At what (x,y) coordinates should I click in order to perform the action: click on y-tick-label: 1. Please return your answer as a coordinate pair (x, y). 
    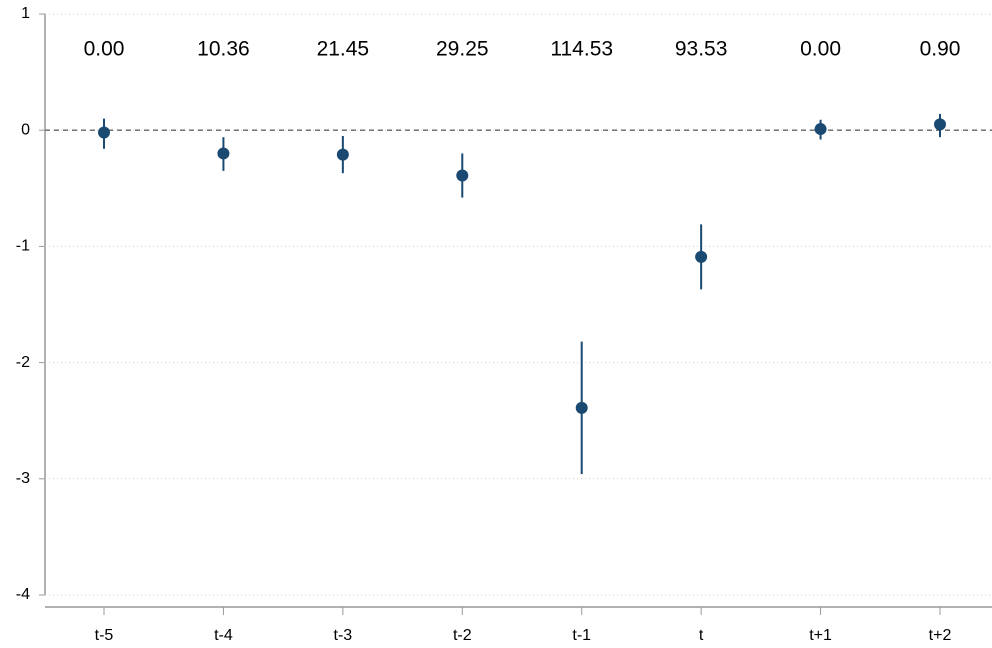
    Looking at the image, I should click on (25, 13).